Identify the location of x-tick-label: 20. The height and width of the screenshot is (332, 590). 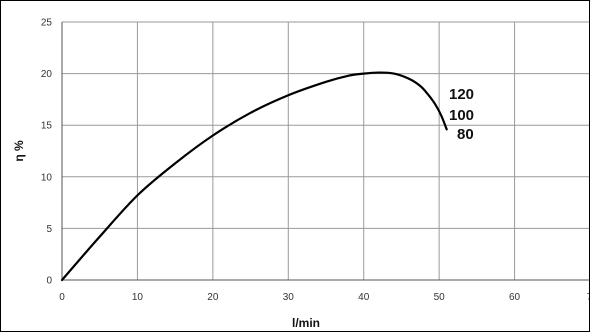
(213, 297).